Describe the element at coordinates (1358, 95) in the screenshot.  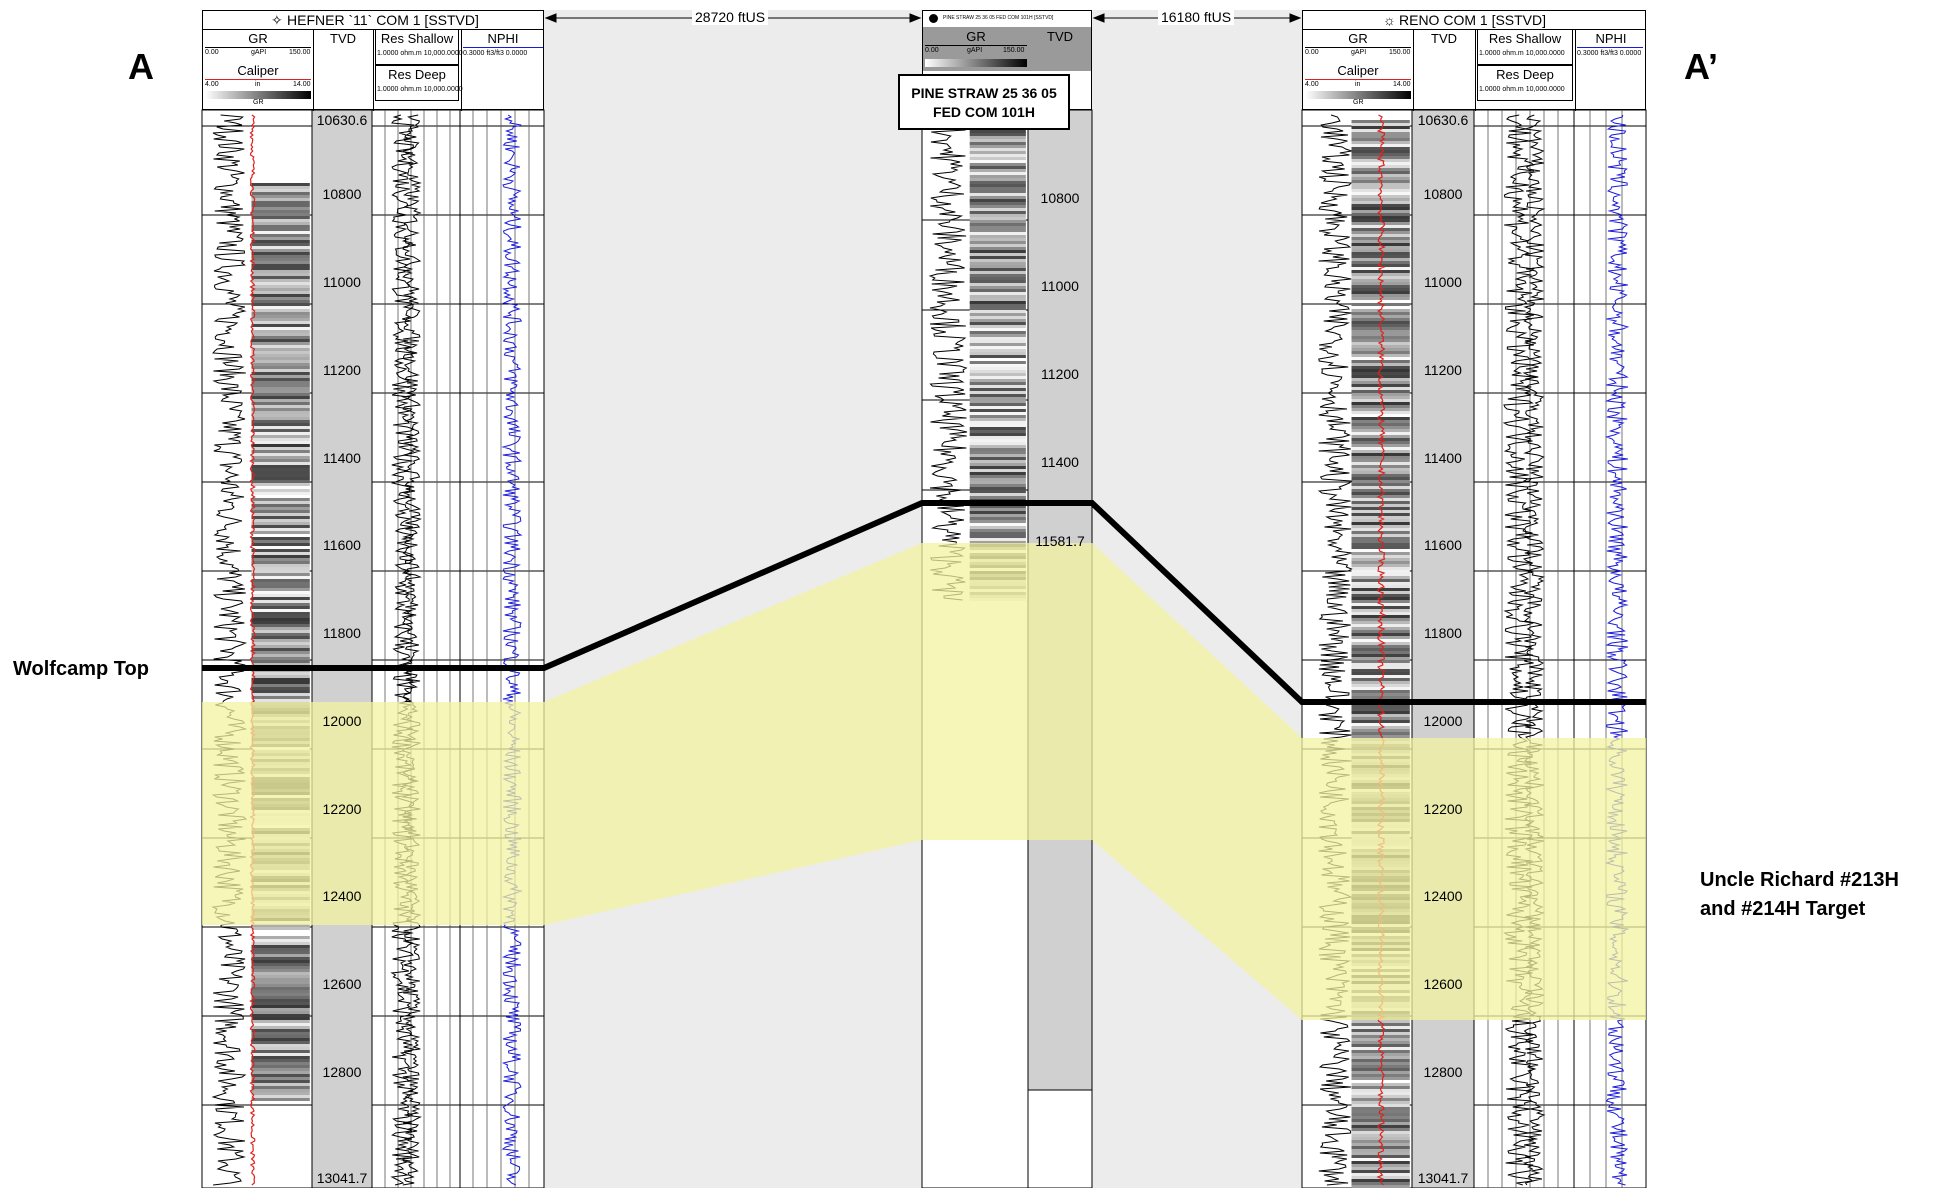
I see `well-3-gr-colorbar` at that location.